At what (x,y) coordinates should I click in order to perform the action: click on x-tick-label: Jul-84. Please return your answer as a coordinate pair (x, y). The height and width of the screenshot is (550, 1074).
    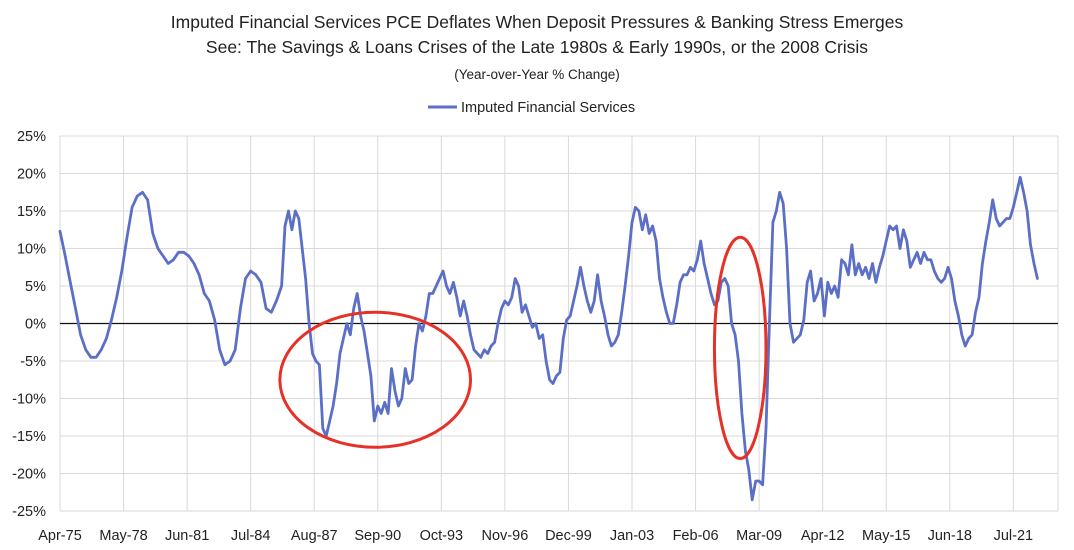
    Looking at the image, I should click on (251, 536).